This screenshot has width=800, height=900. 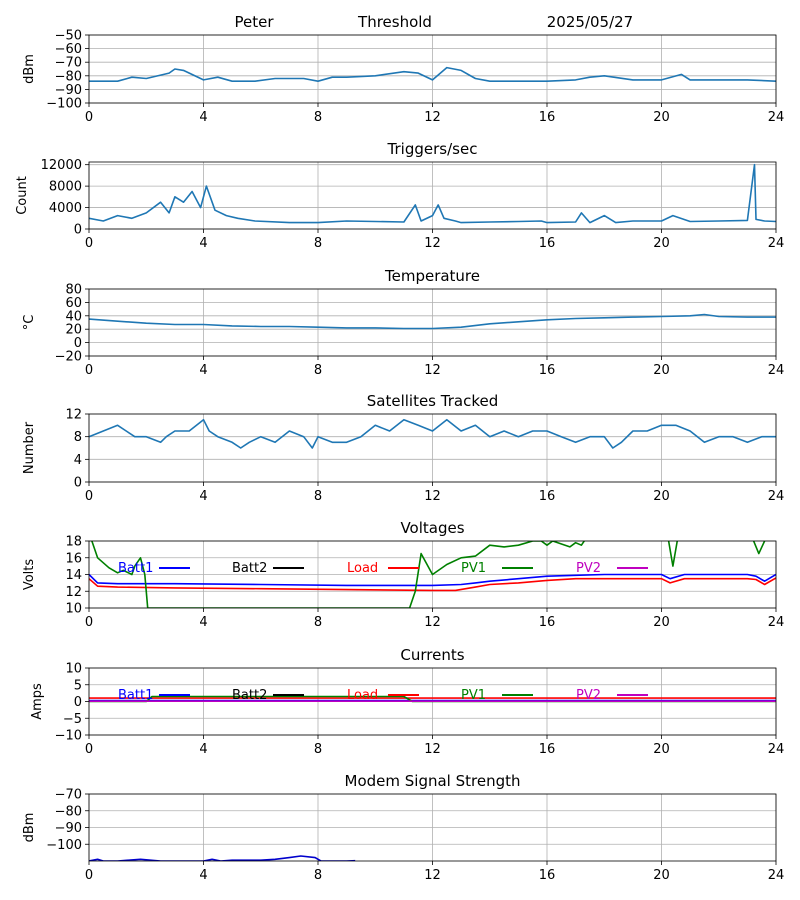 I want to click on y-axis-label: °C, so click(x=29, y=323).